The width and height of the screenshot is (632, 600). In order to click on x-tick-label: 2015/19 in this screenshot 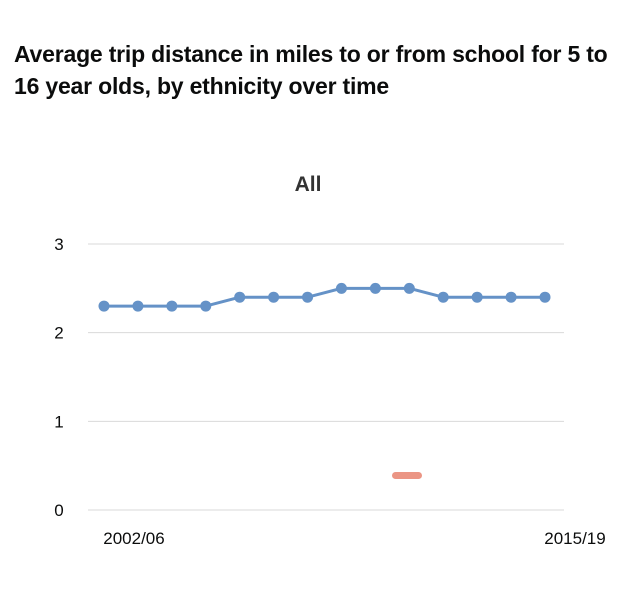, I will do `click(574, 538)`.